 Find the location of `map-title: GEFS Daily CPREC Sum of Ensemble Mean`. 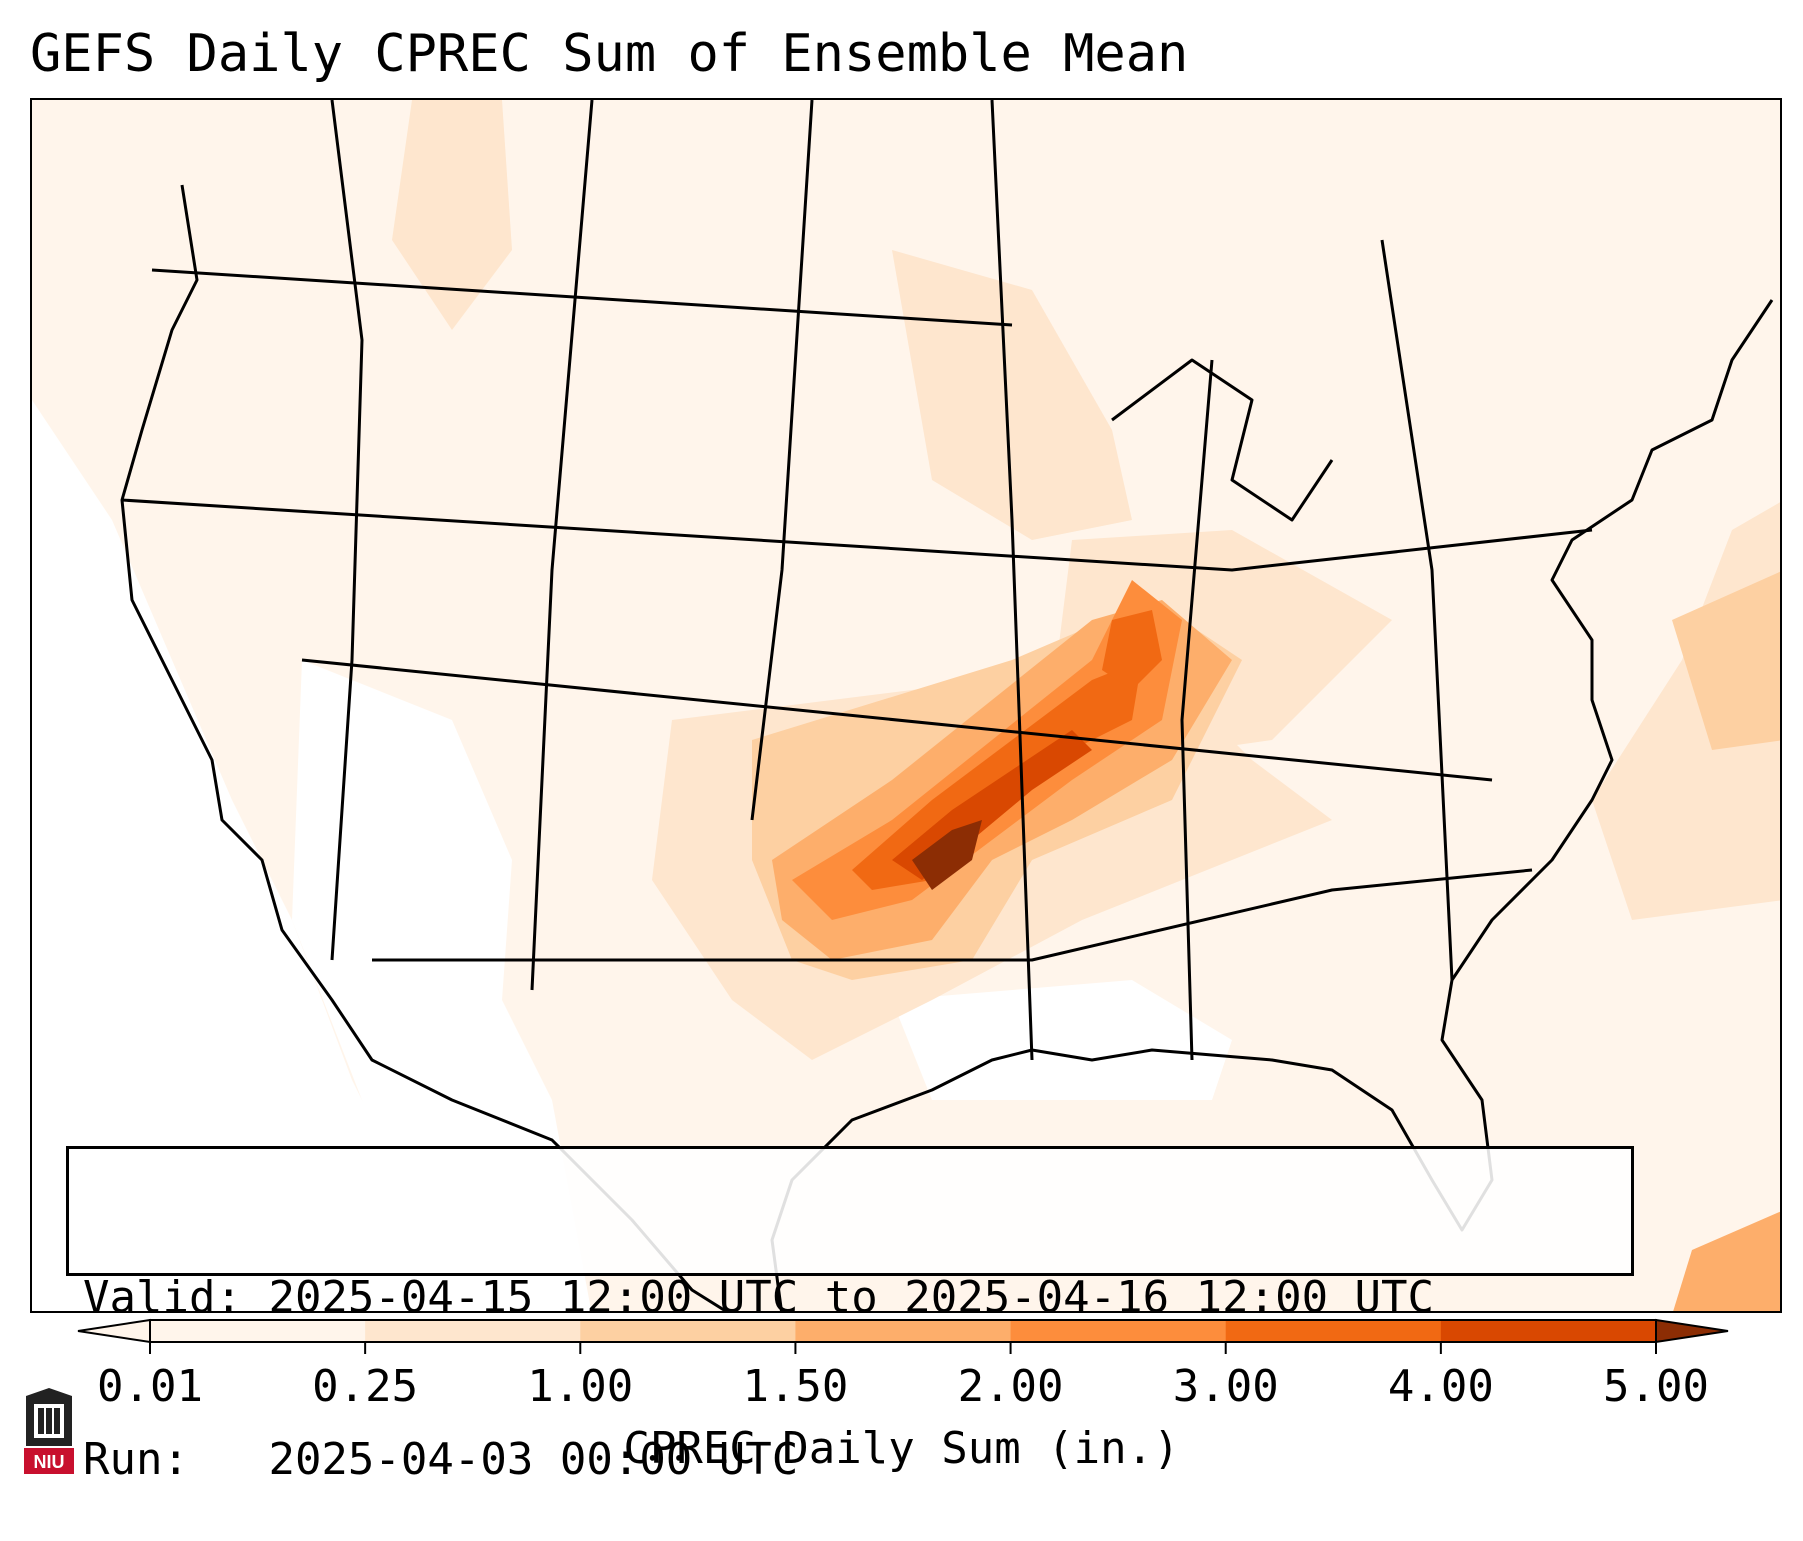

map-title: GEFS Daily CPREC Sum of Ensemble Mean is located at coordinates (609, 54).